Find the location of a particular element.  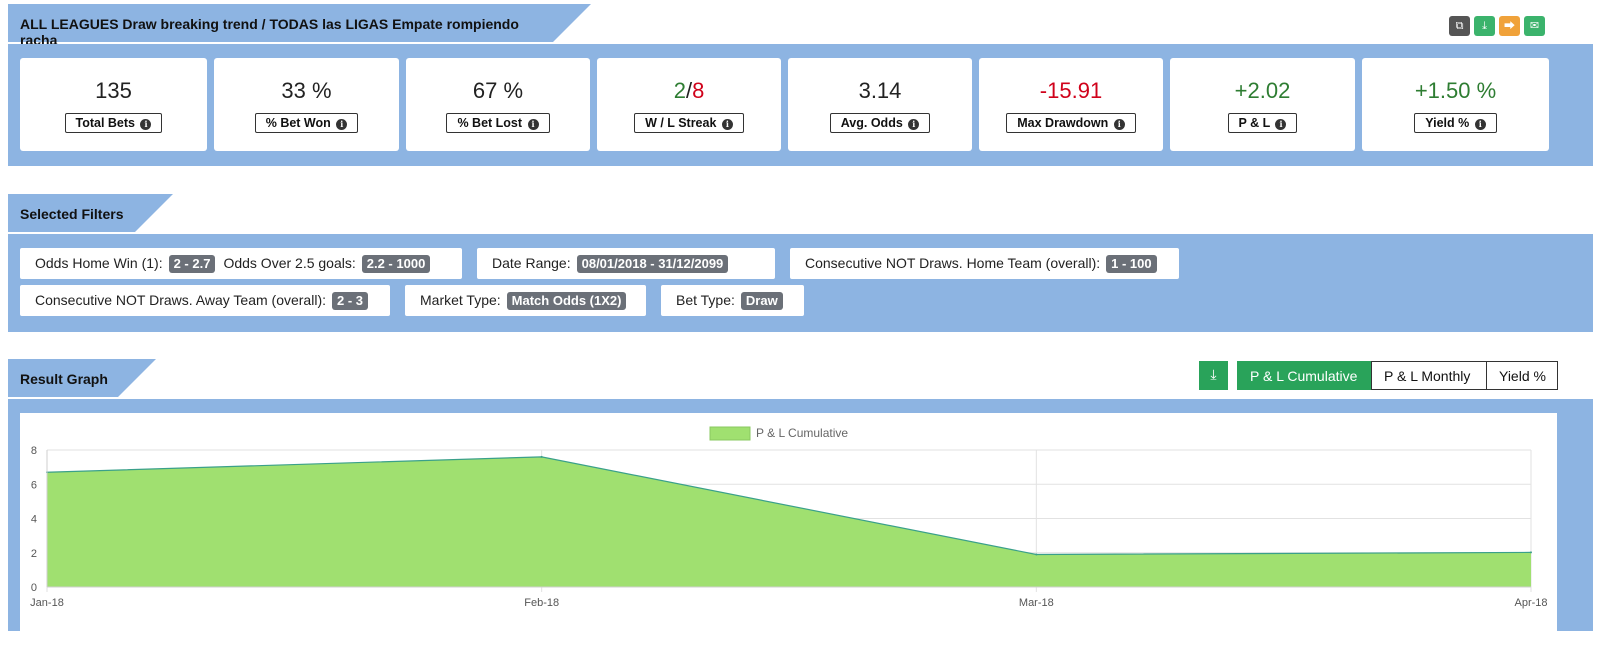

filter-badge: 2.2 - 1000 is located at coordinates (396, 264).